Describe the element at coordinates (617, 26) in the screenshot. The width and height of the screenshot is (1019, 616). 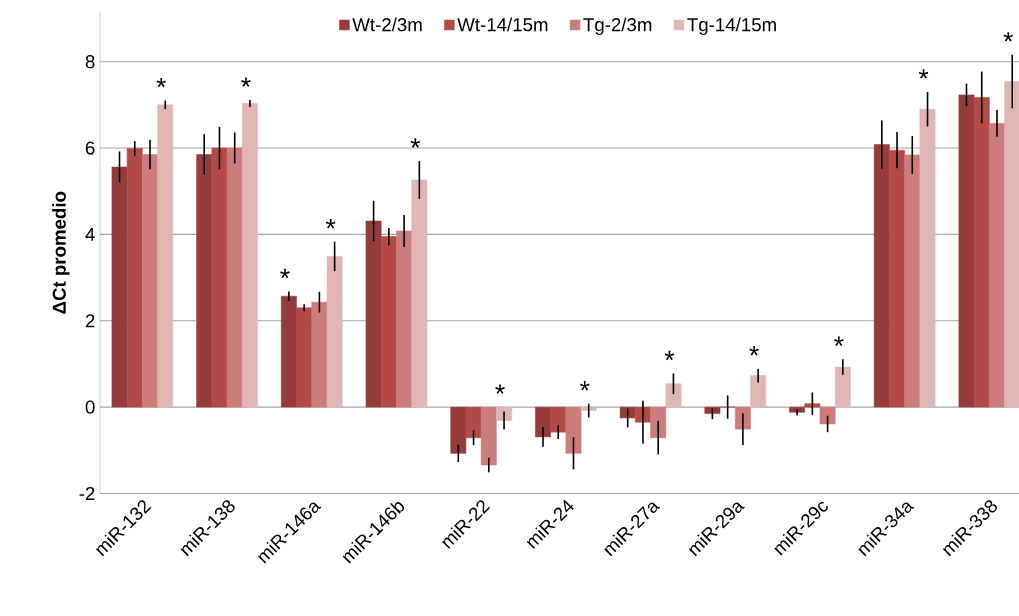
I see `legend-label: Tg-2/3m` at that location.